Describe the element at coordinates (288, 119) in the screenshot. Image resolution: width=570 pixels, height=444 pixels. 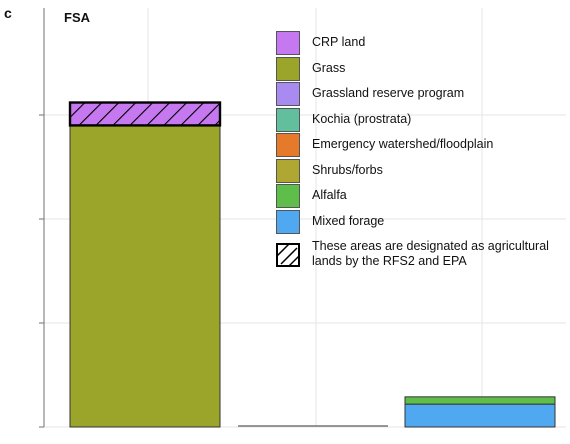
I see `legend-swatch-kochia` at that location.